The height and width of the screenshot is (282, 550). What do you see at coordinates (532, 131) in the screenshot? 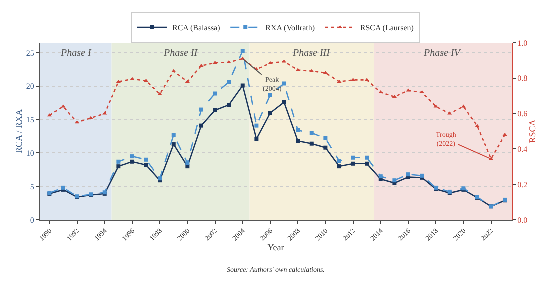
I see `y2-axis-title: RSCA` at bounding box center [532, 131].